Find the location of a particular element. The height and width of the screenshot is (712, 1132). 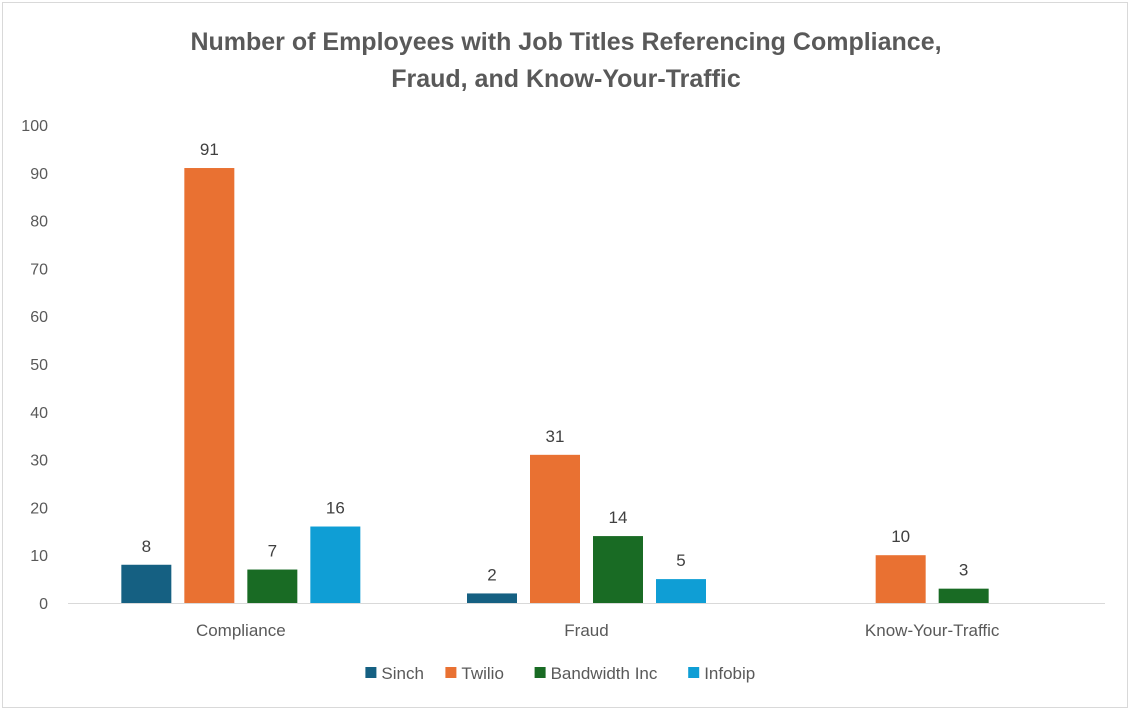

y-tick-label: 10 is located at coordinates (39, 556).